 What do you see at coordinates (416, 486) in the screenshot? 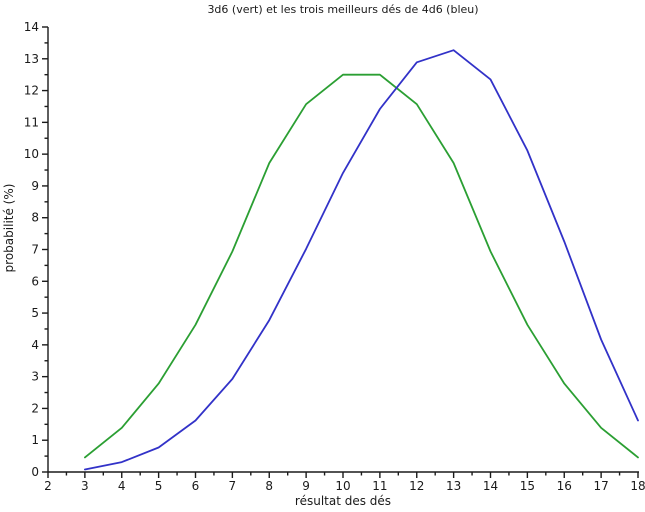
I see `x-tick-label: 12` at bounding box center [416, 486].